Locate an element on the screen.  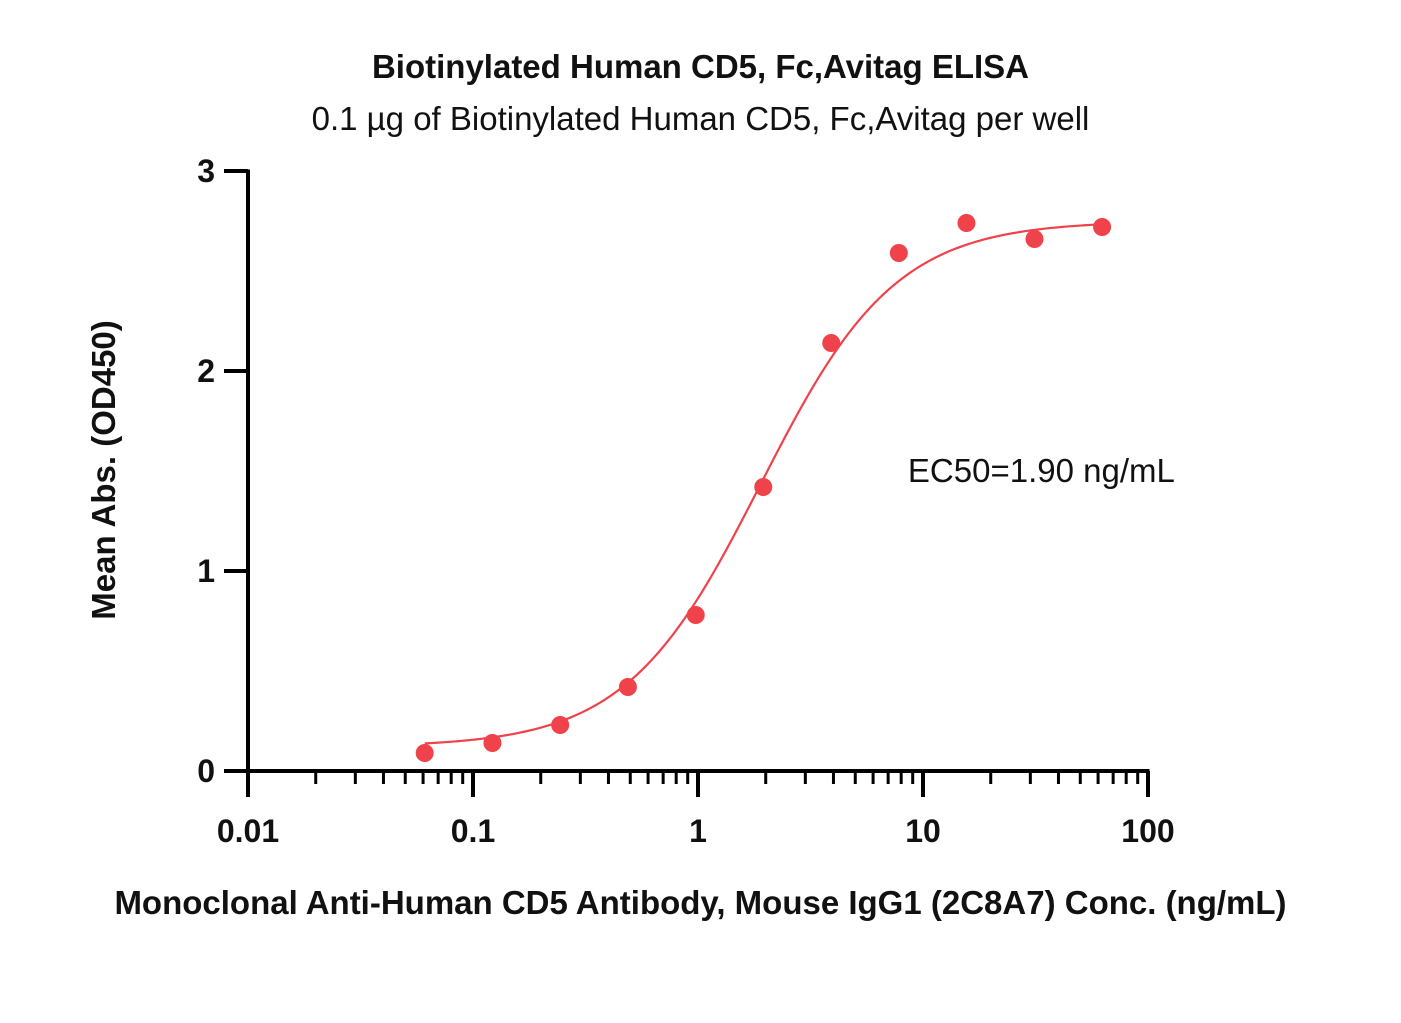
y-axis-label: Mean Abs. (OD450) is located at coordinates (103, 470).